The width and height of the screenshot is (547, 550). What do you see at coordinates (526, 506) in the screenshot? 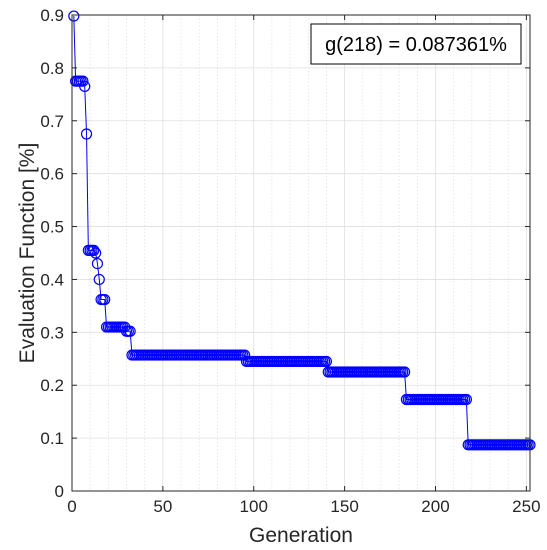
I see `x-tick-label: 250` at bounding box center [526, 506].